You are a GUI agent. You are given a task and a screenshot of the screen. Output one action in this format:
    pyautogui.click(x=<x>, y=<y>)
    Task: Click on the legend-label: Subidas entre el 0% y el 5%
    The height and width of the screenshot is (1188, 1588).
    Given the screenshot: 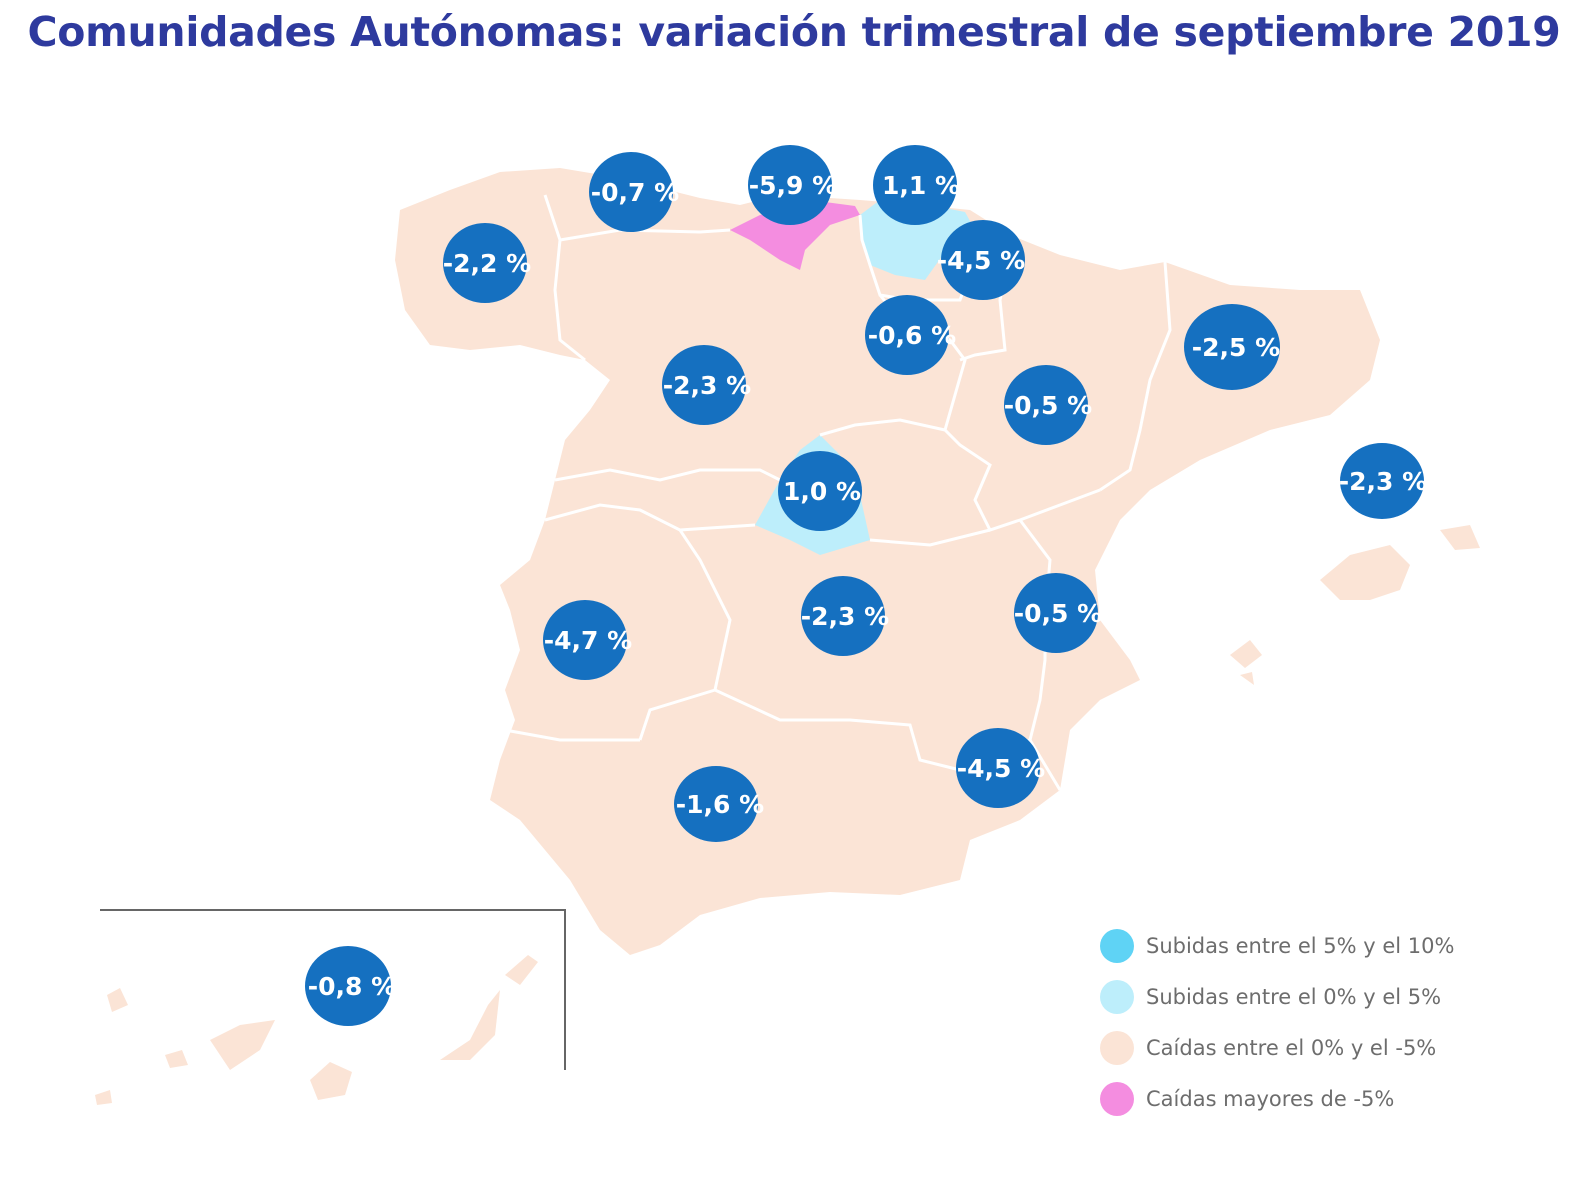 What is the action you would take?
    pyautogui.click(x=1293, y=997)
    